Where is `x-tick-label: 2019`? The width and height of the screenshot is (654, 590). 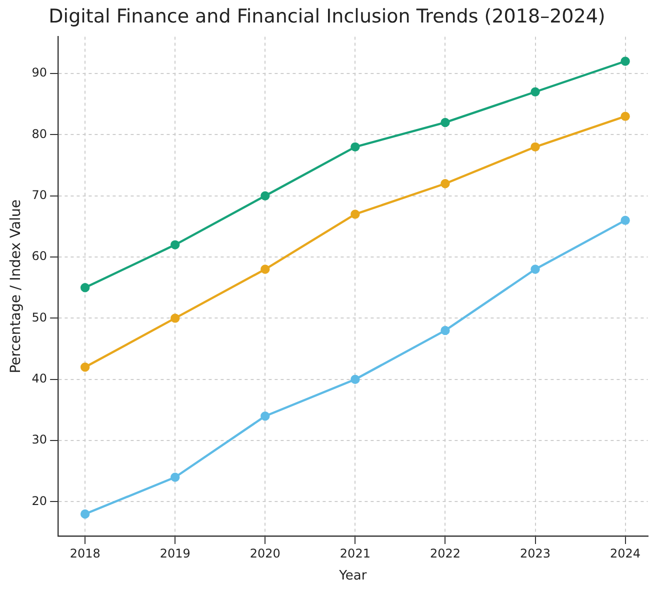 x-tick-label: 2019 is located at coordinates (175, 553).